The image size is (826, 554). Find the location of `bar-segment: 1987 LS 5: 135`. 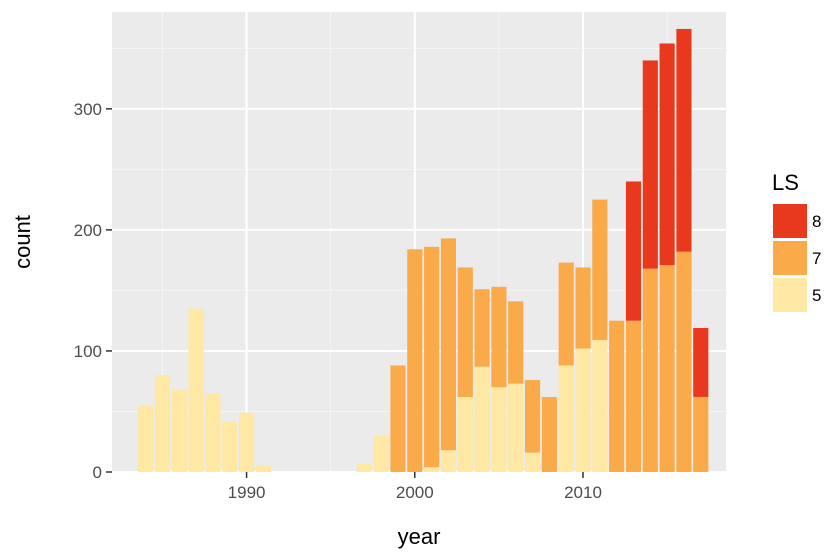

bar-segment: 1987 LS 5: 135 is located at coordinates (196, 390).